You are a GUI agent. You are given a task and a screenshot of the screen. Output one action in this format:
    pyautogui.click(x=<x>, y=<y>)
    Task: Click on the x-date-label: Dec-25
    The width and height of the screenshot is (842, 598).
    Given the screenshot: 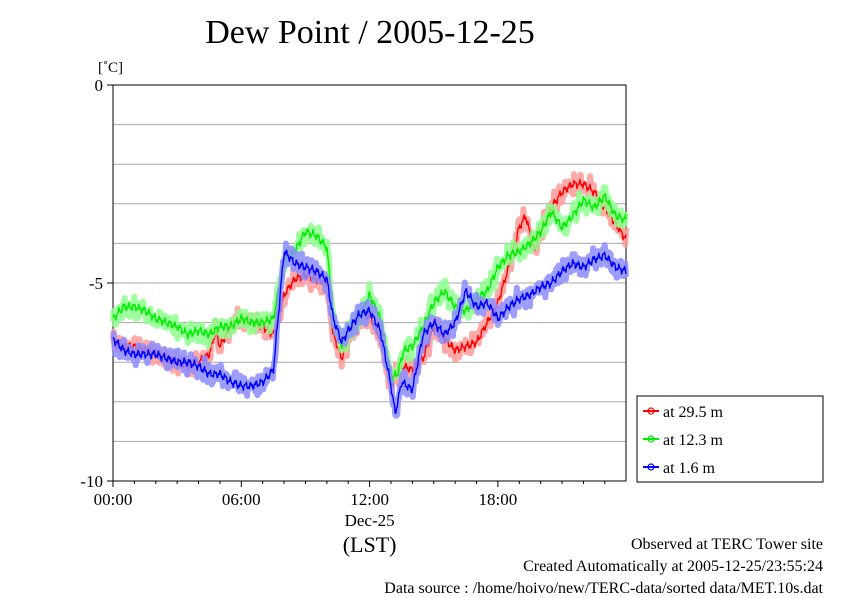 What is the action you would take?
    pyautogui.click(x=370, y=520)
    